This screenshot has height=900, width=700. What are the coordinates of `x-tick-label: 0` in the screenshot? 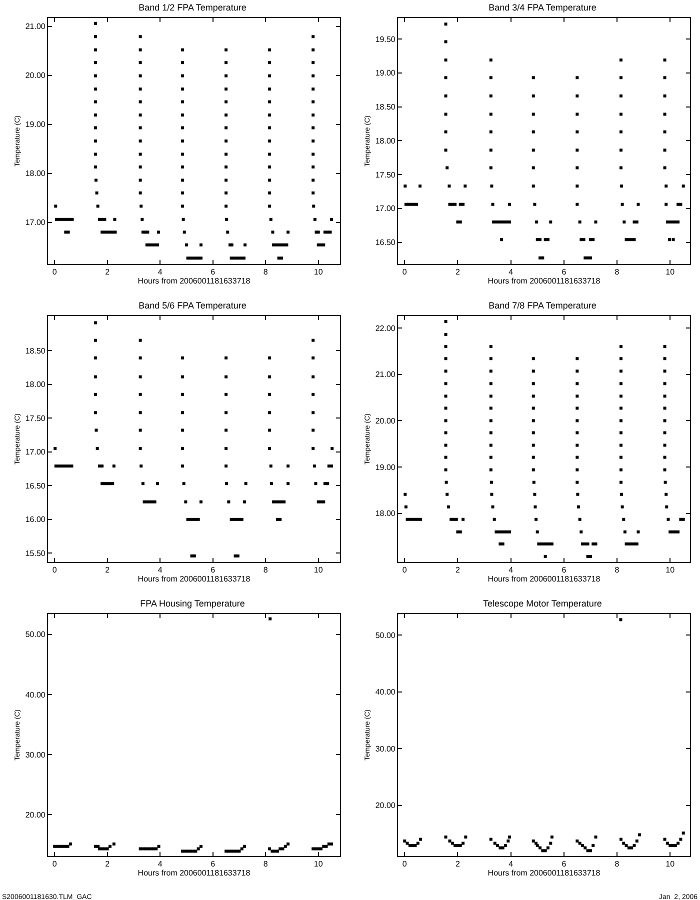 It's located at (405, 570).